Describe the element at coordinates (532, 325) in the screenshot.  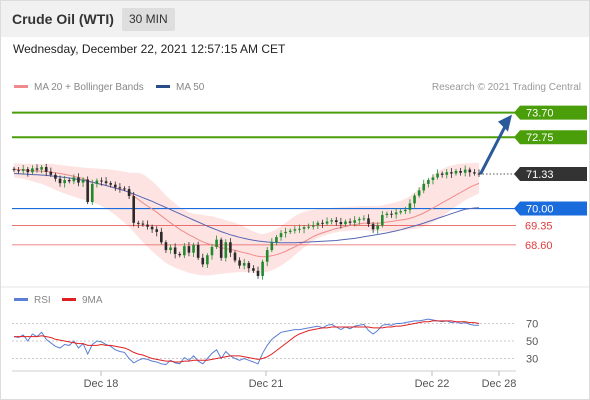
I see `rsi-tick-label-70: 70` at that location.